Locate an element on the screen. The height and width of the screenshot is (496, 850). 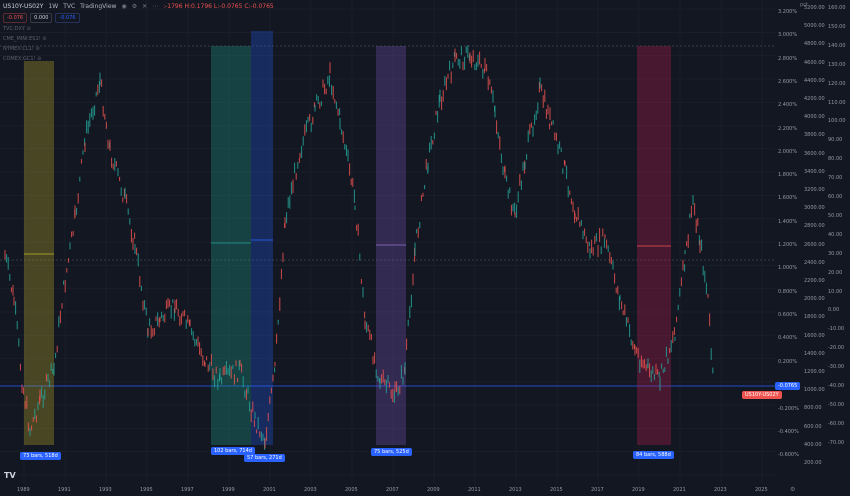
axis-tick-label: 1.200% is located at coordinates (788, 245).